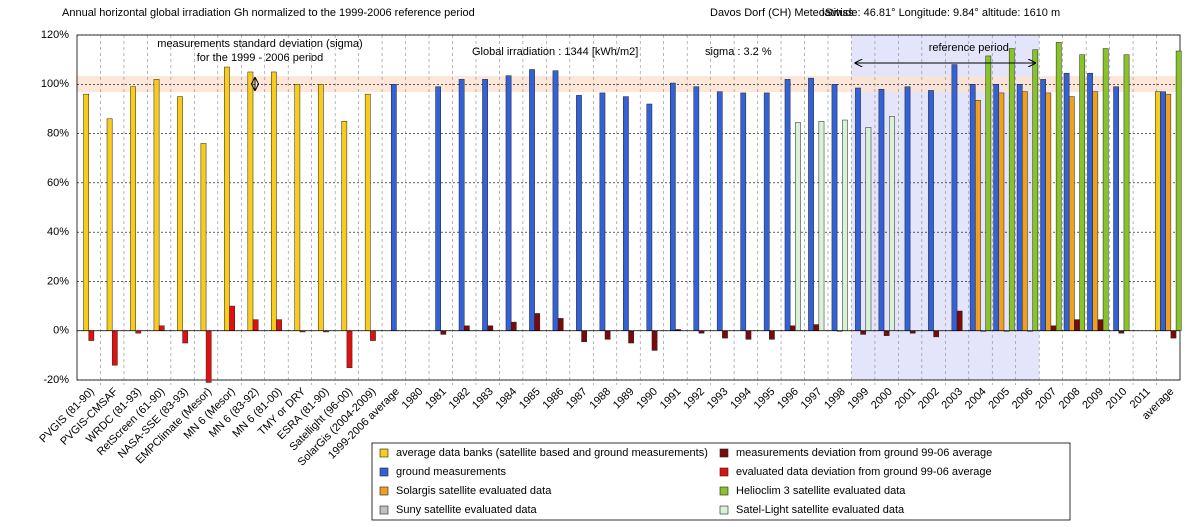 Image resolution: width=1187 pixels, height=527 pixels. Describe the element at coordinates (1070, 399) in the screenshot. I see `x-tick-label: 2008` at that location.